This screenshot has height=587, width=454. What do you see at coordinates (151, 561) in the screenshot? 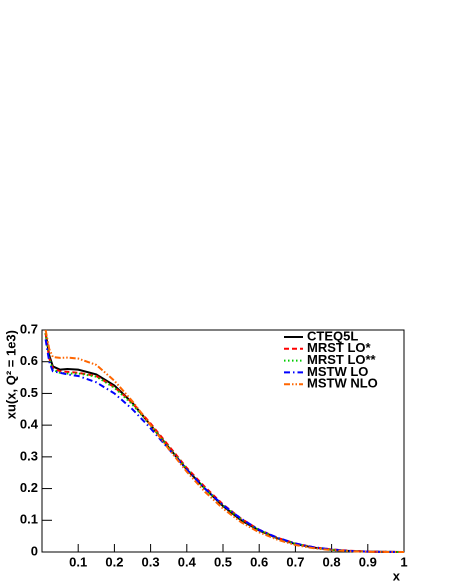
I see `x-tick-label: 0.3` at bounding box center [151, 561].